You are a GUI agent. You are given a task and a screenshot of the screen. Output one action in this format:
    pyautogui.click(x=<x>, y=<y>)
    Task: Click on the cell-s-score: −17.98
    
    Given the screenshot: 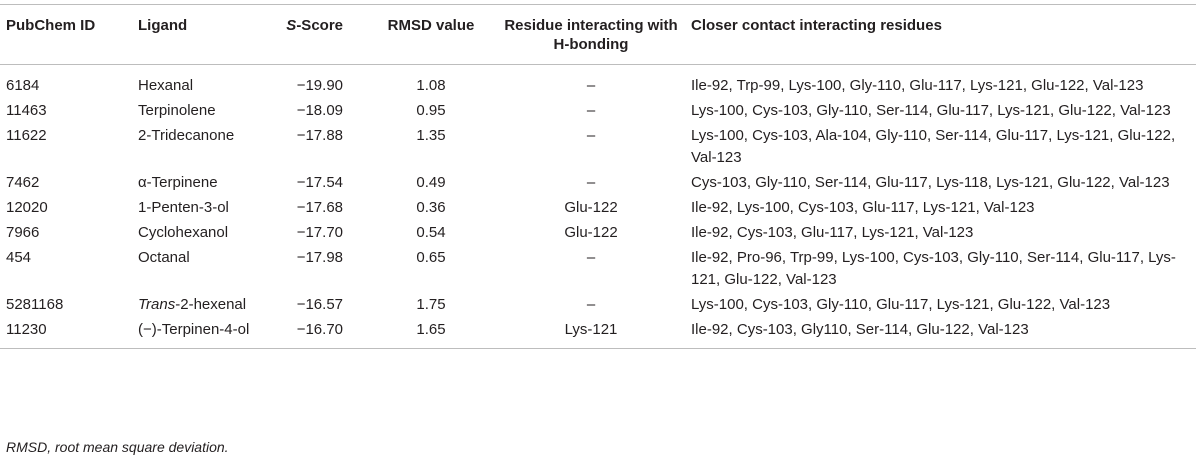 What is the action you would take?
    pyautogui.click(x=319, y=257)
    